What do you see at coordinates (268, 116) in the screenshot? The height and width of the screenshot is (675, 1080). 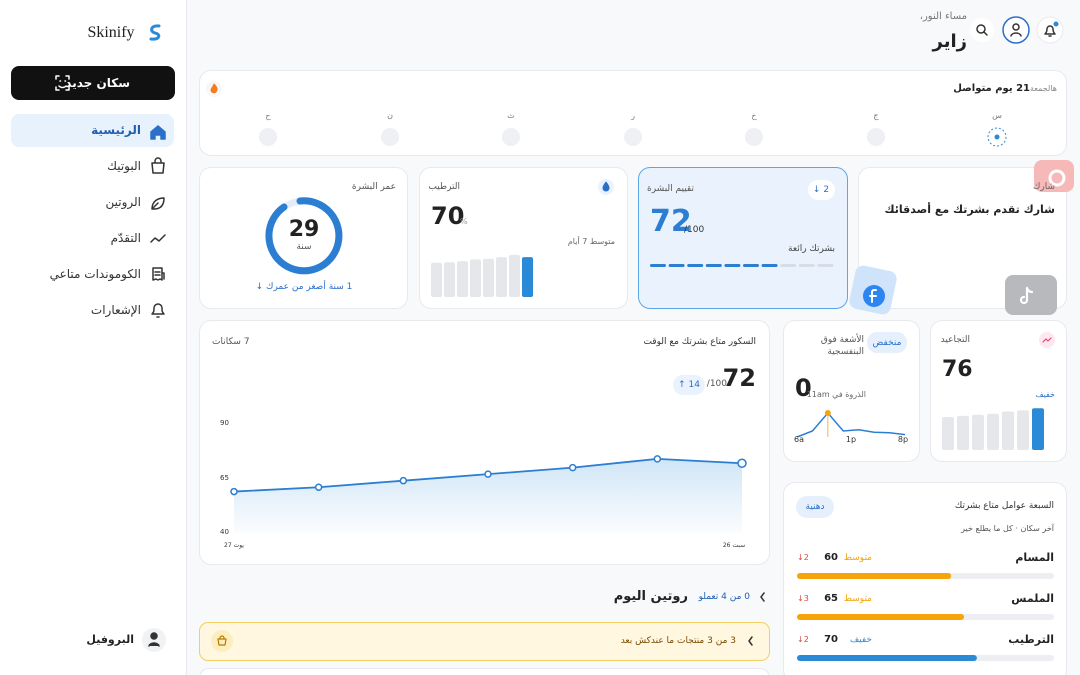 I see `day-label: ح` at bounding box center [268, 116].